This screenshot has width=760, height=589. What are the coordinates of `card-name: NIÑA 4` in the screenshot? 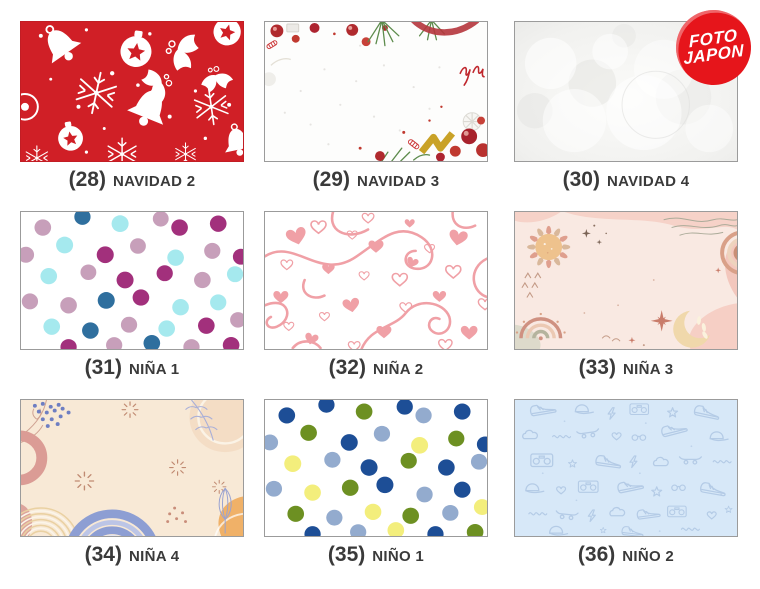 It's located at (154, 556).